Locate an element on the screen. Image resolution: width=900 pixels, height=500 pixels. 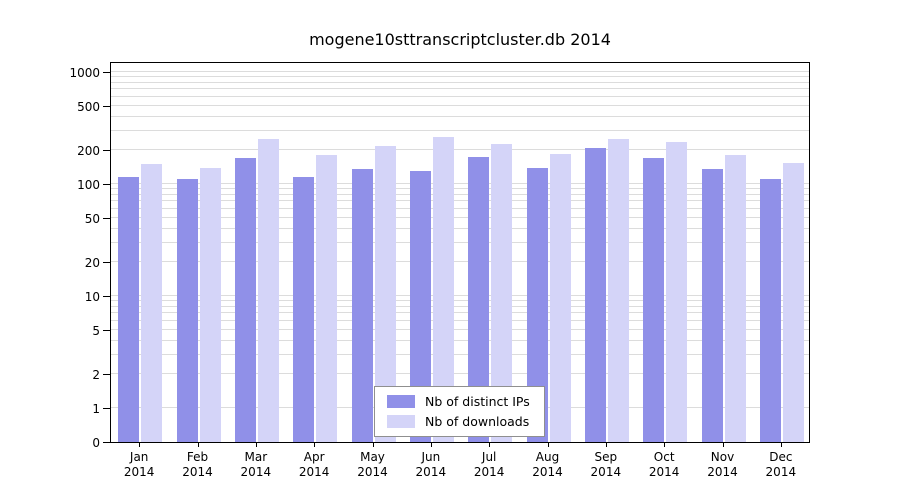
legend-item-distinct-ips: Nb of distinct IPs is located at coordinates (458, 401).